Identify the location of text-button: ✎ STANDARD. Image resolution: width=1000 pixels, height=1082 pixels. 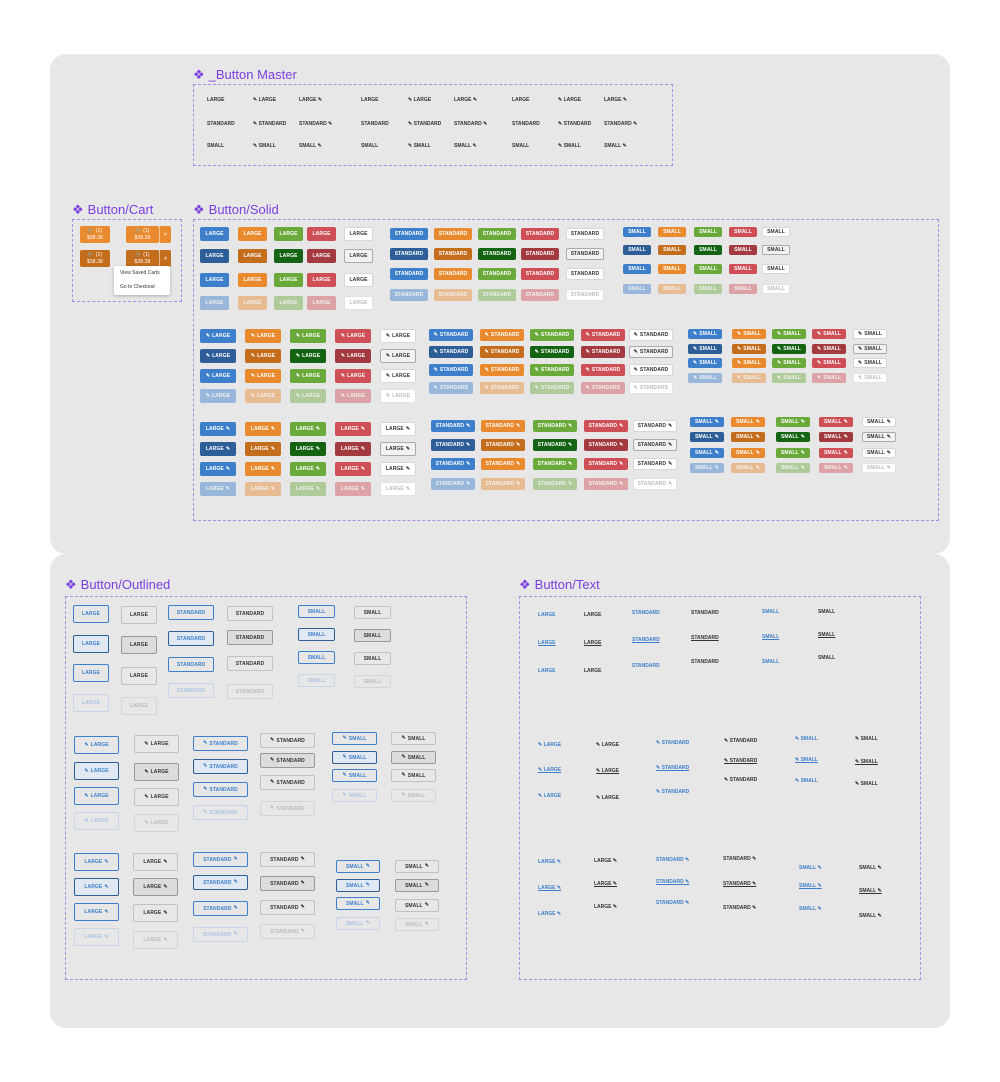
(672, 743).